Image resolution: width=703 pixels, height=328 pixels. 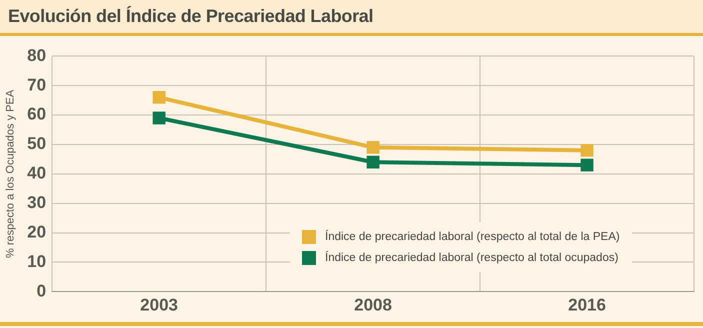 What do you see at coordinates (472, 258) in the screenshot?
I see `legend-label: Índice de precariedad laboral (respecto al total ocupados)` at bounding box center [472, 258].